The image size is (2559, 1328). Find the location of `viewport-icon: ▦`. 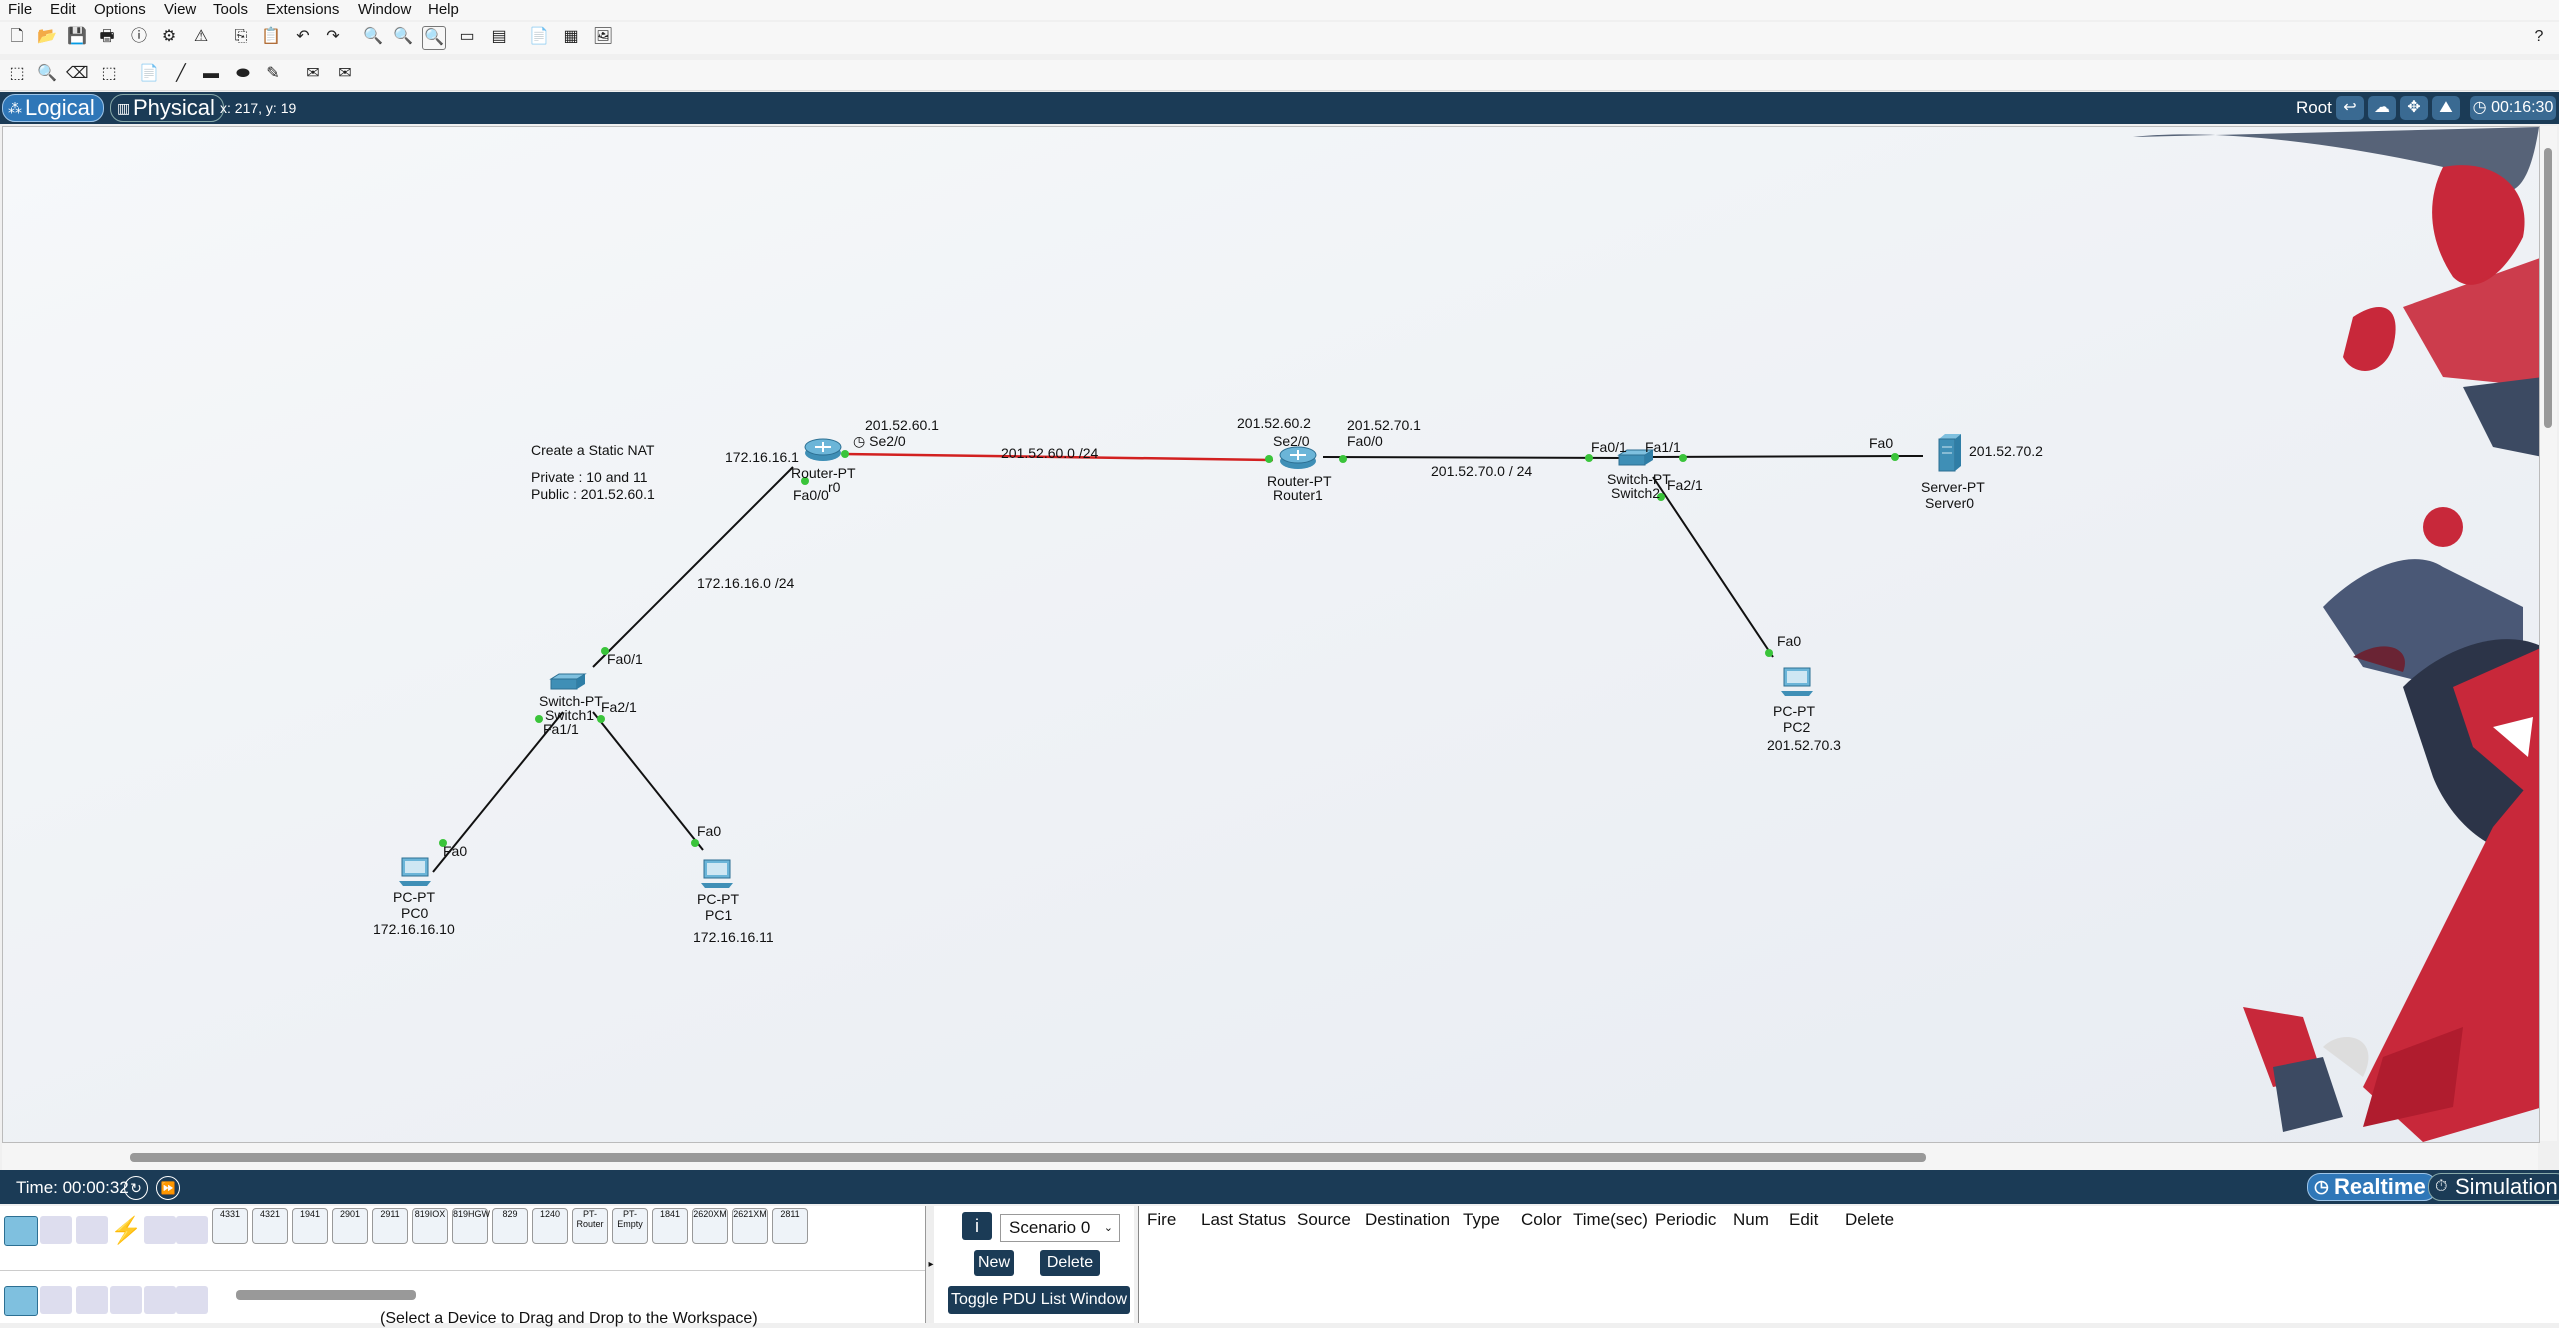

viewport-icon: ▦ is located at coordinates (571, 36).